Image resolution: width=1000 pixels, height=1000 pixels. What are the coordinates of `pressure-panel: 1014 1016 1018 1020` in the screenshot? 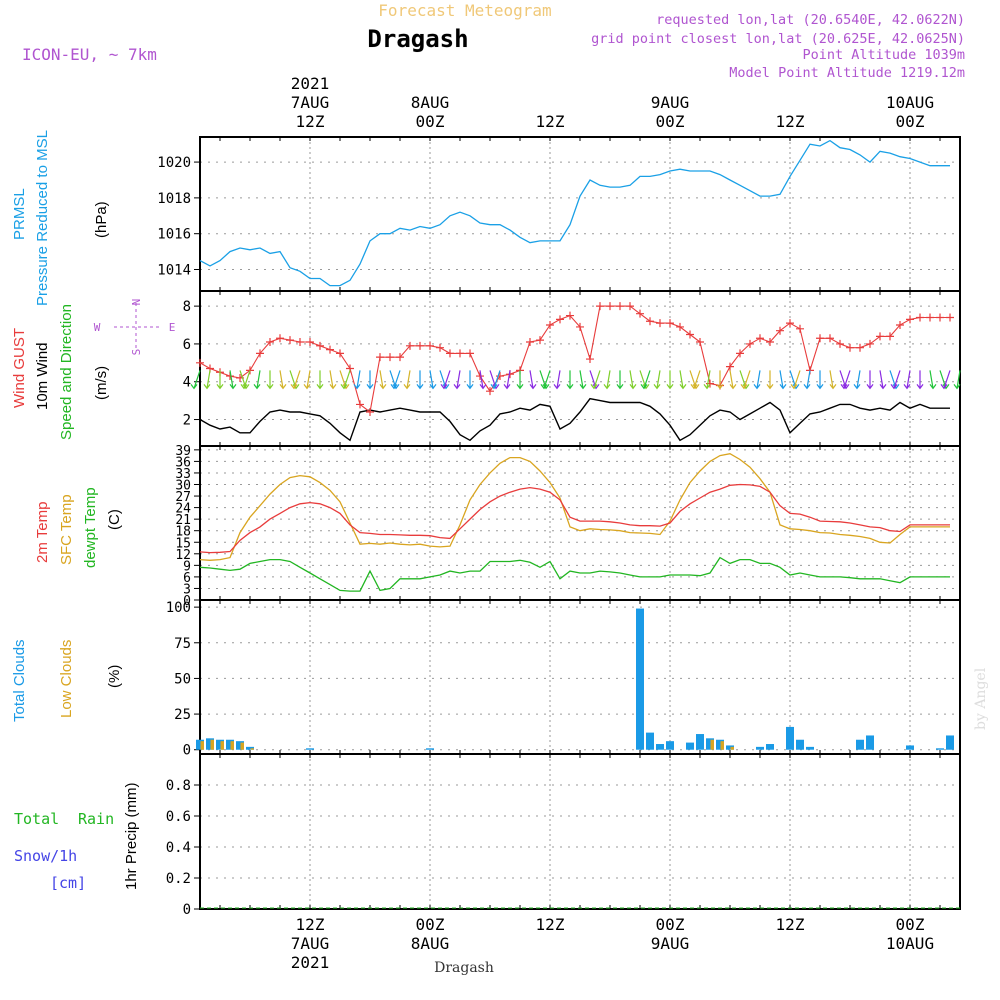 It's located at (559, 214).